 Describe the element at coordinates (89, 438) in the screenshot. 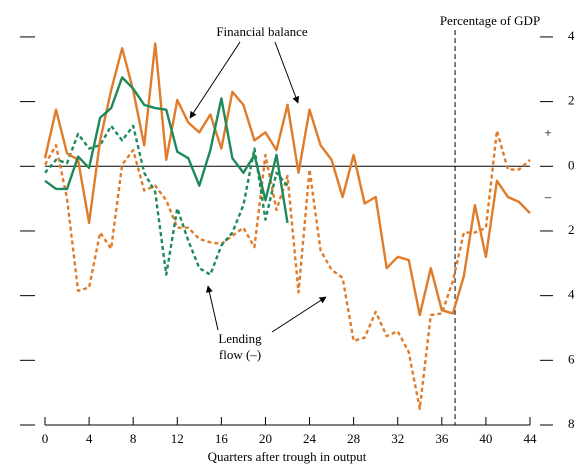

I see `x-tick-label: 4` at that location.